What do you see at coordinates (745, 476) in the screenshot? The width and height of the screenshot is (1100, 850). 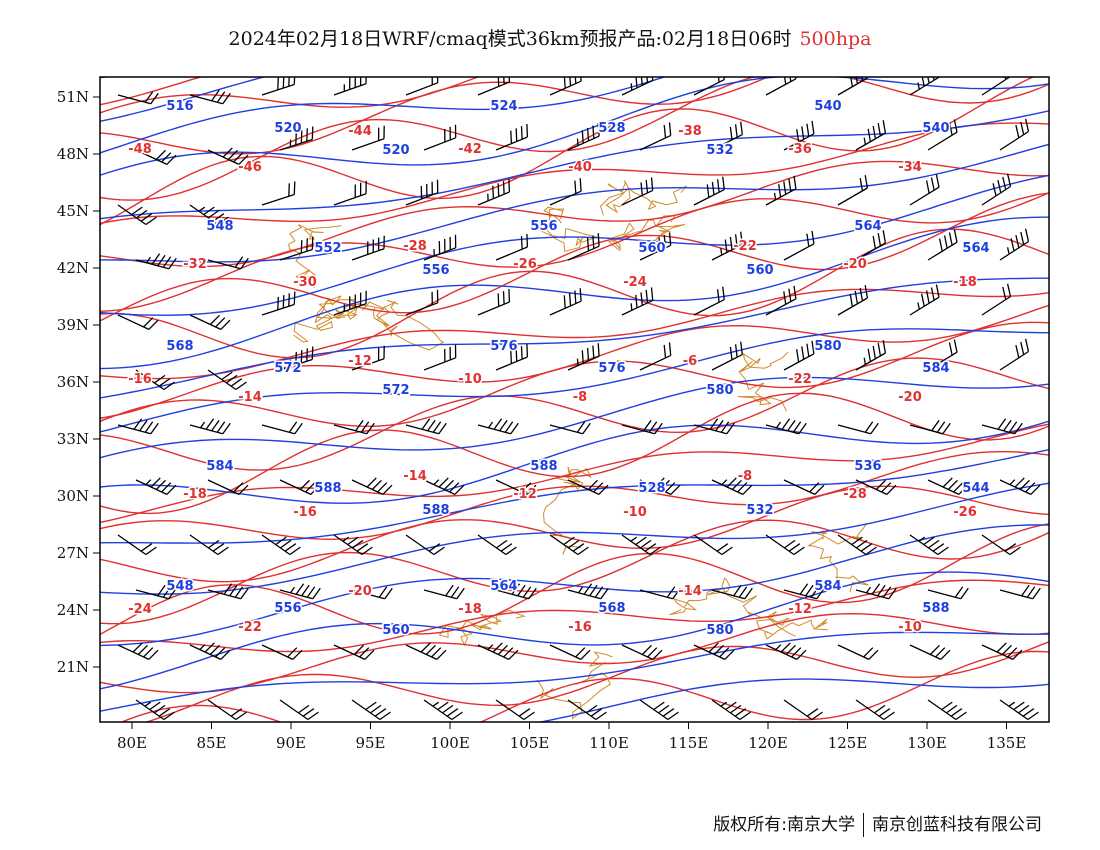 I see `temperature-label: -8` at bounding box center [745, 476].